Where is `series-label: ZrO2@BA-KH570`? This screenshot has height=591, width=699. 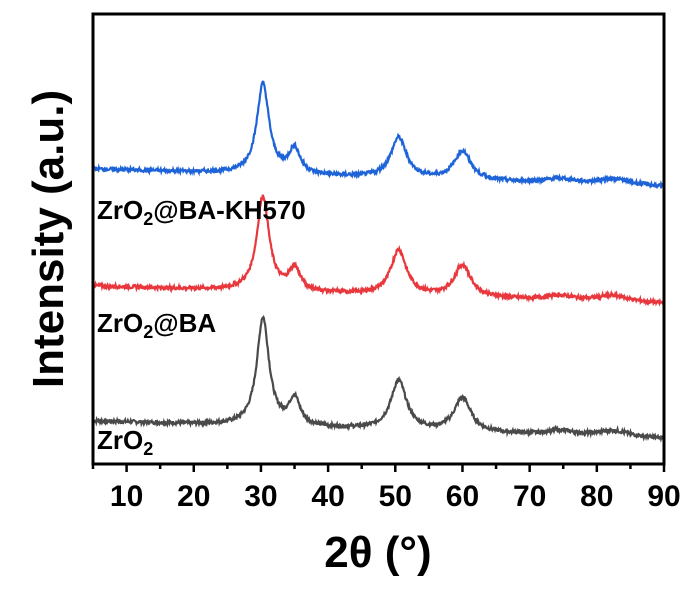
series-label: ZrO2@BA-KH570 is located at coordinates (201, 212).